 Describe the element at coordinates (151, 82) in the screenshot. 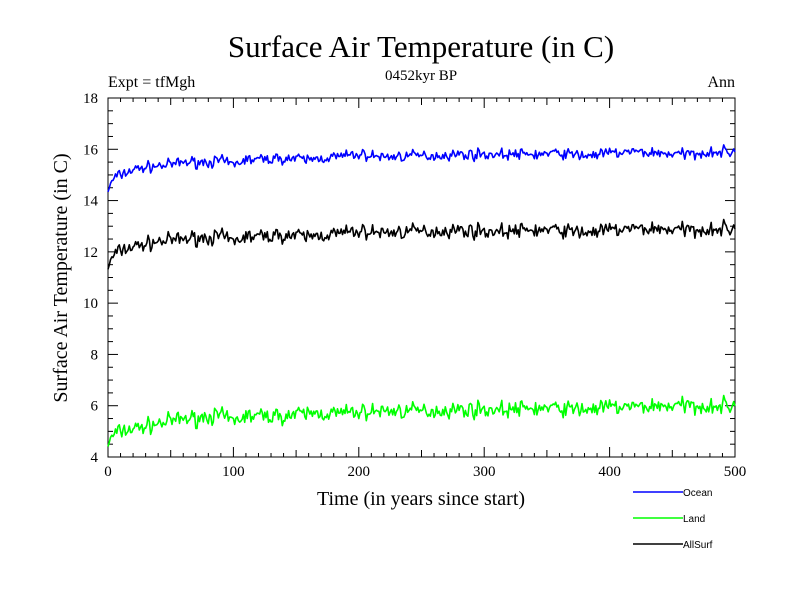

I see `experiment-label: Expt = tfMgh` at that location.